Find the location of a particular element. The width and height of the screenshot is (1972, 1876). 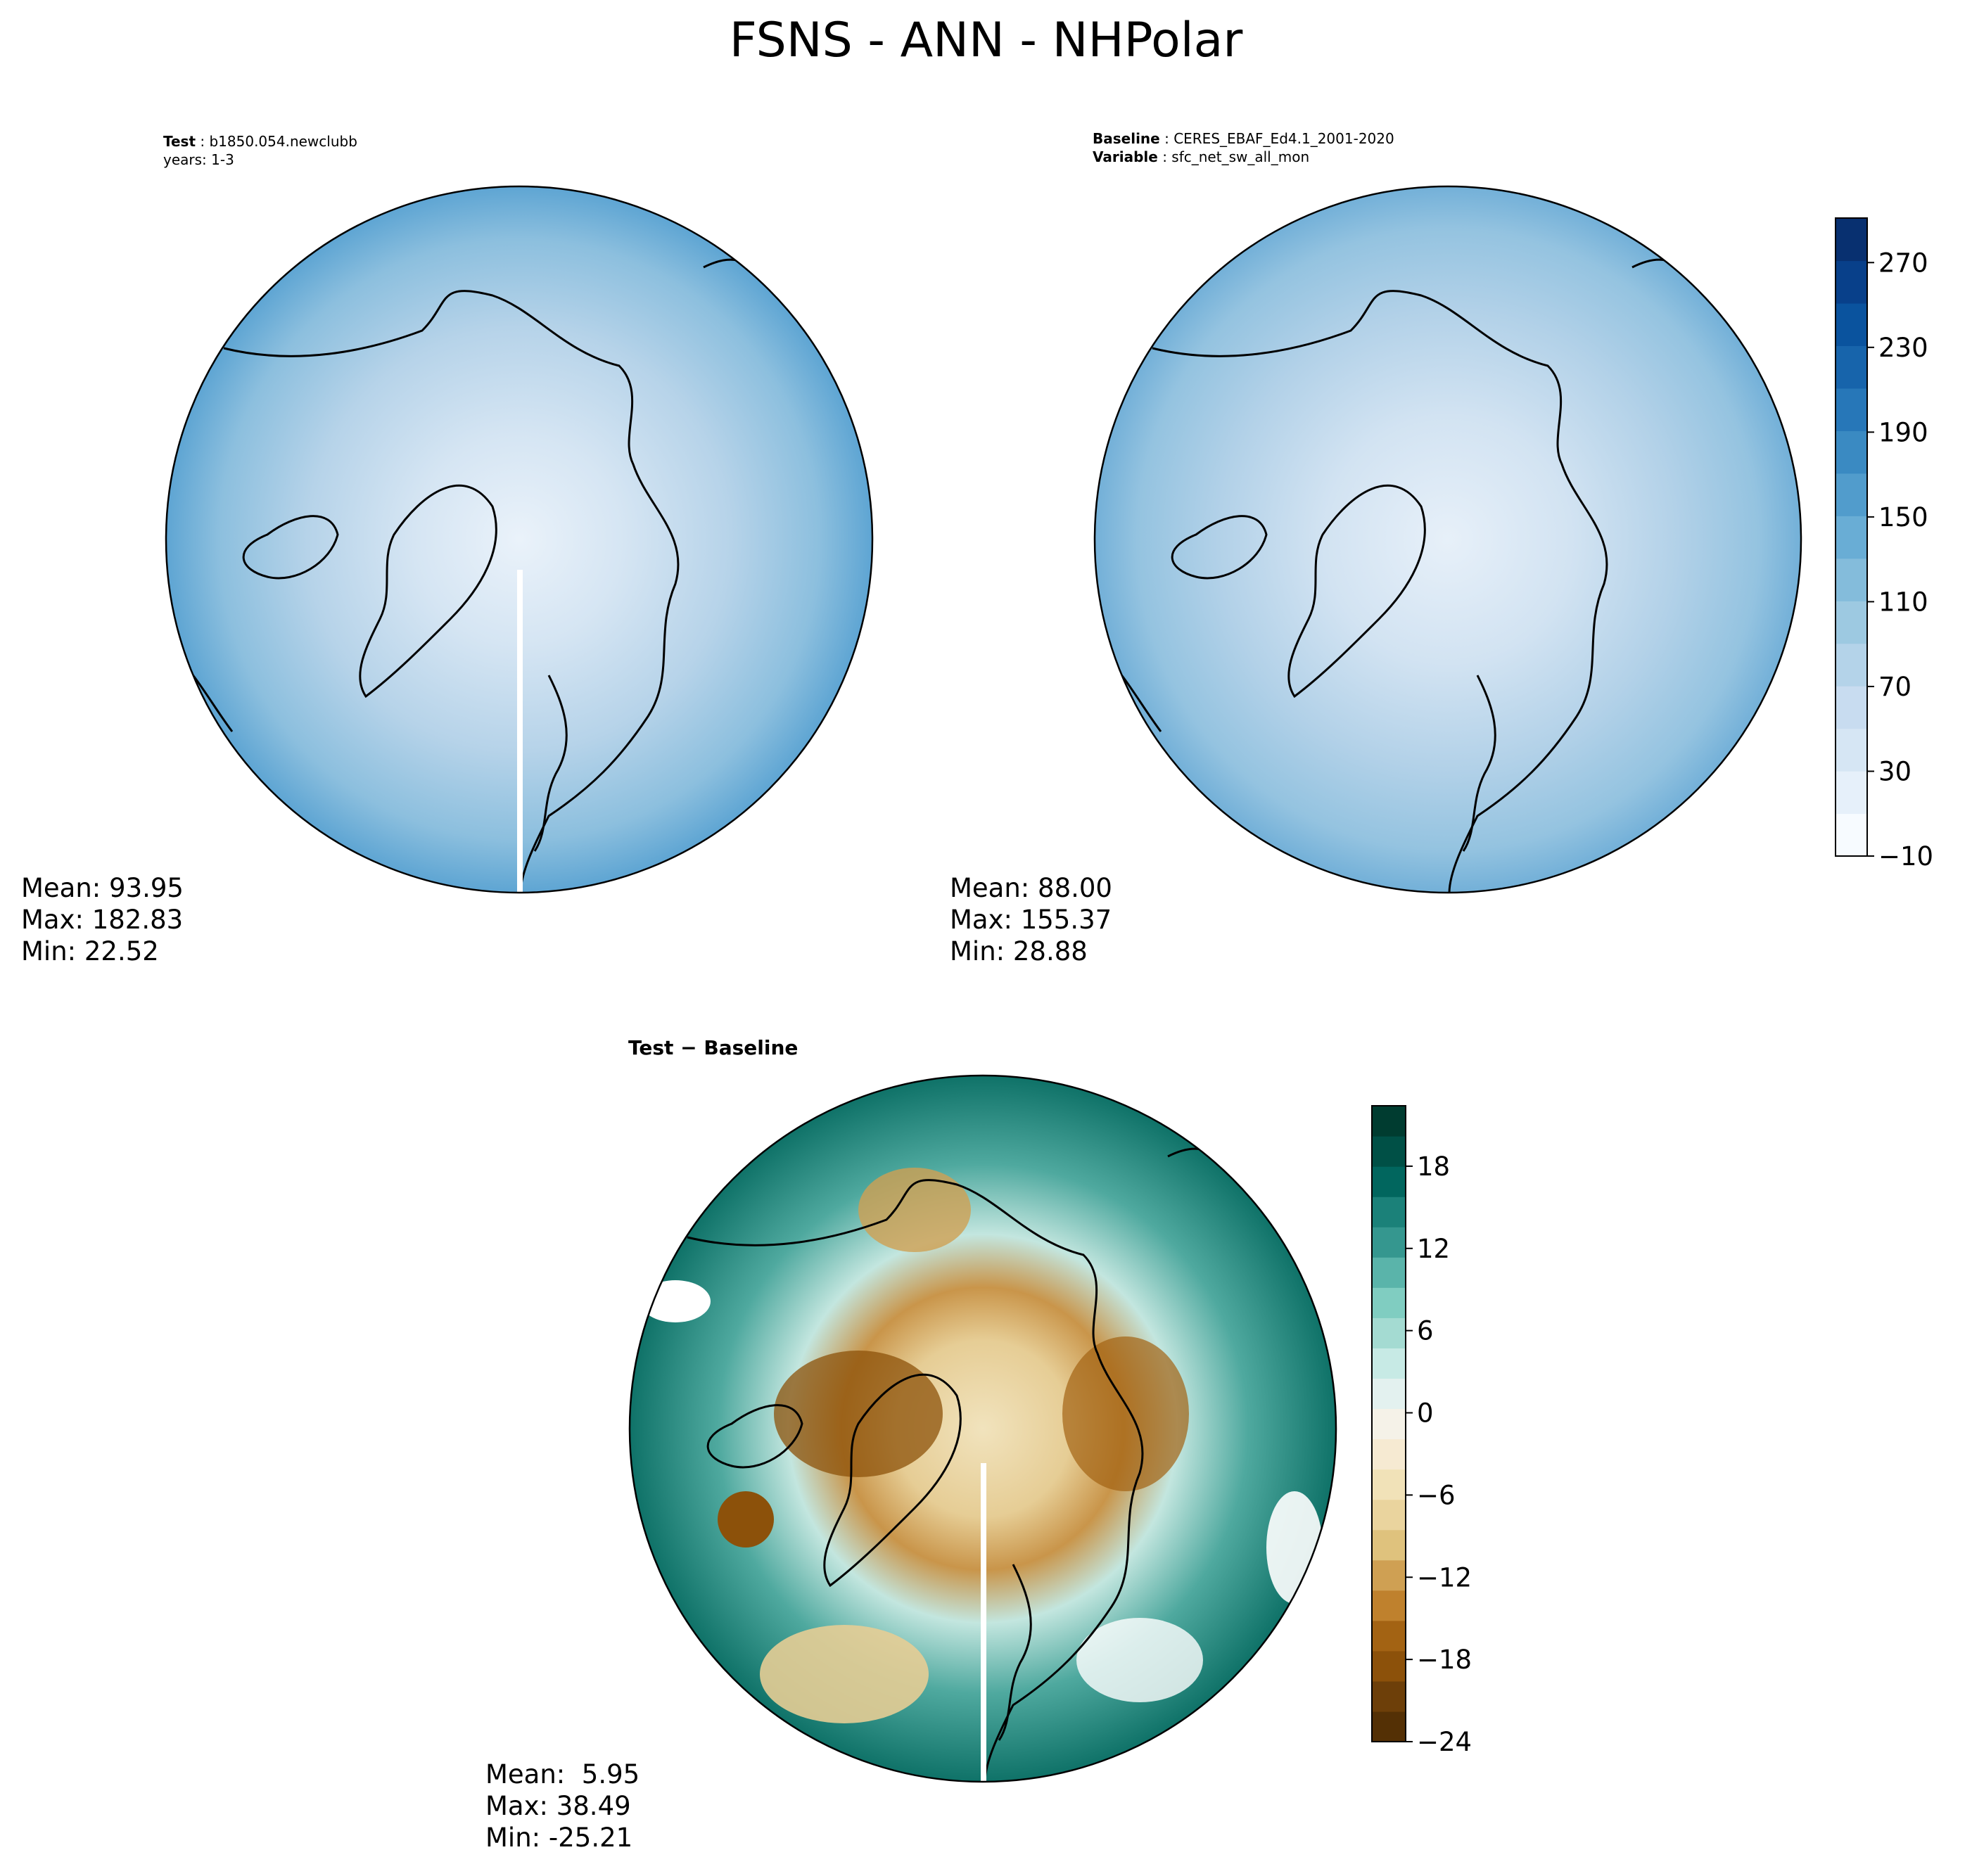

main-colorbar-tick-label: 70 is located at coordinates (1894, 687).